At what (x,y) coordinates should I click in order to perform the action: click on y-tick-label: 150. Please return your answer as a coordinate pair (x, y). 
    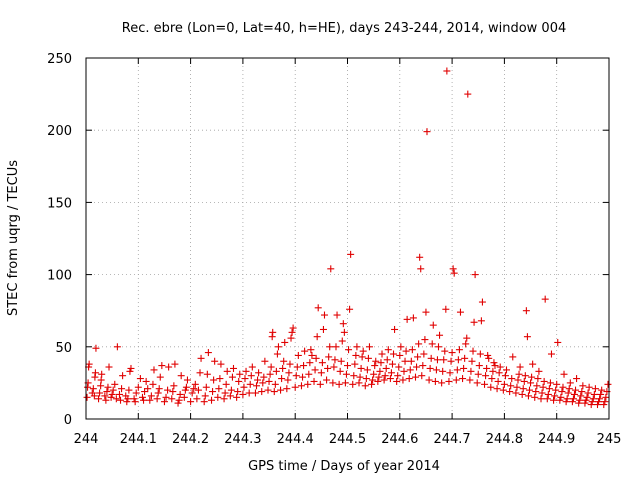
    Looking at the image, I should click on (59, 203).